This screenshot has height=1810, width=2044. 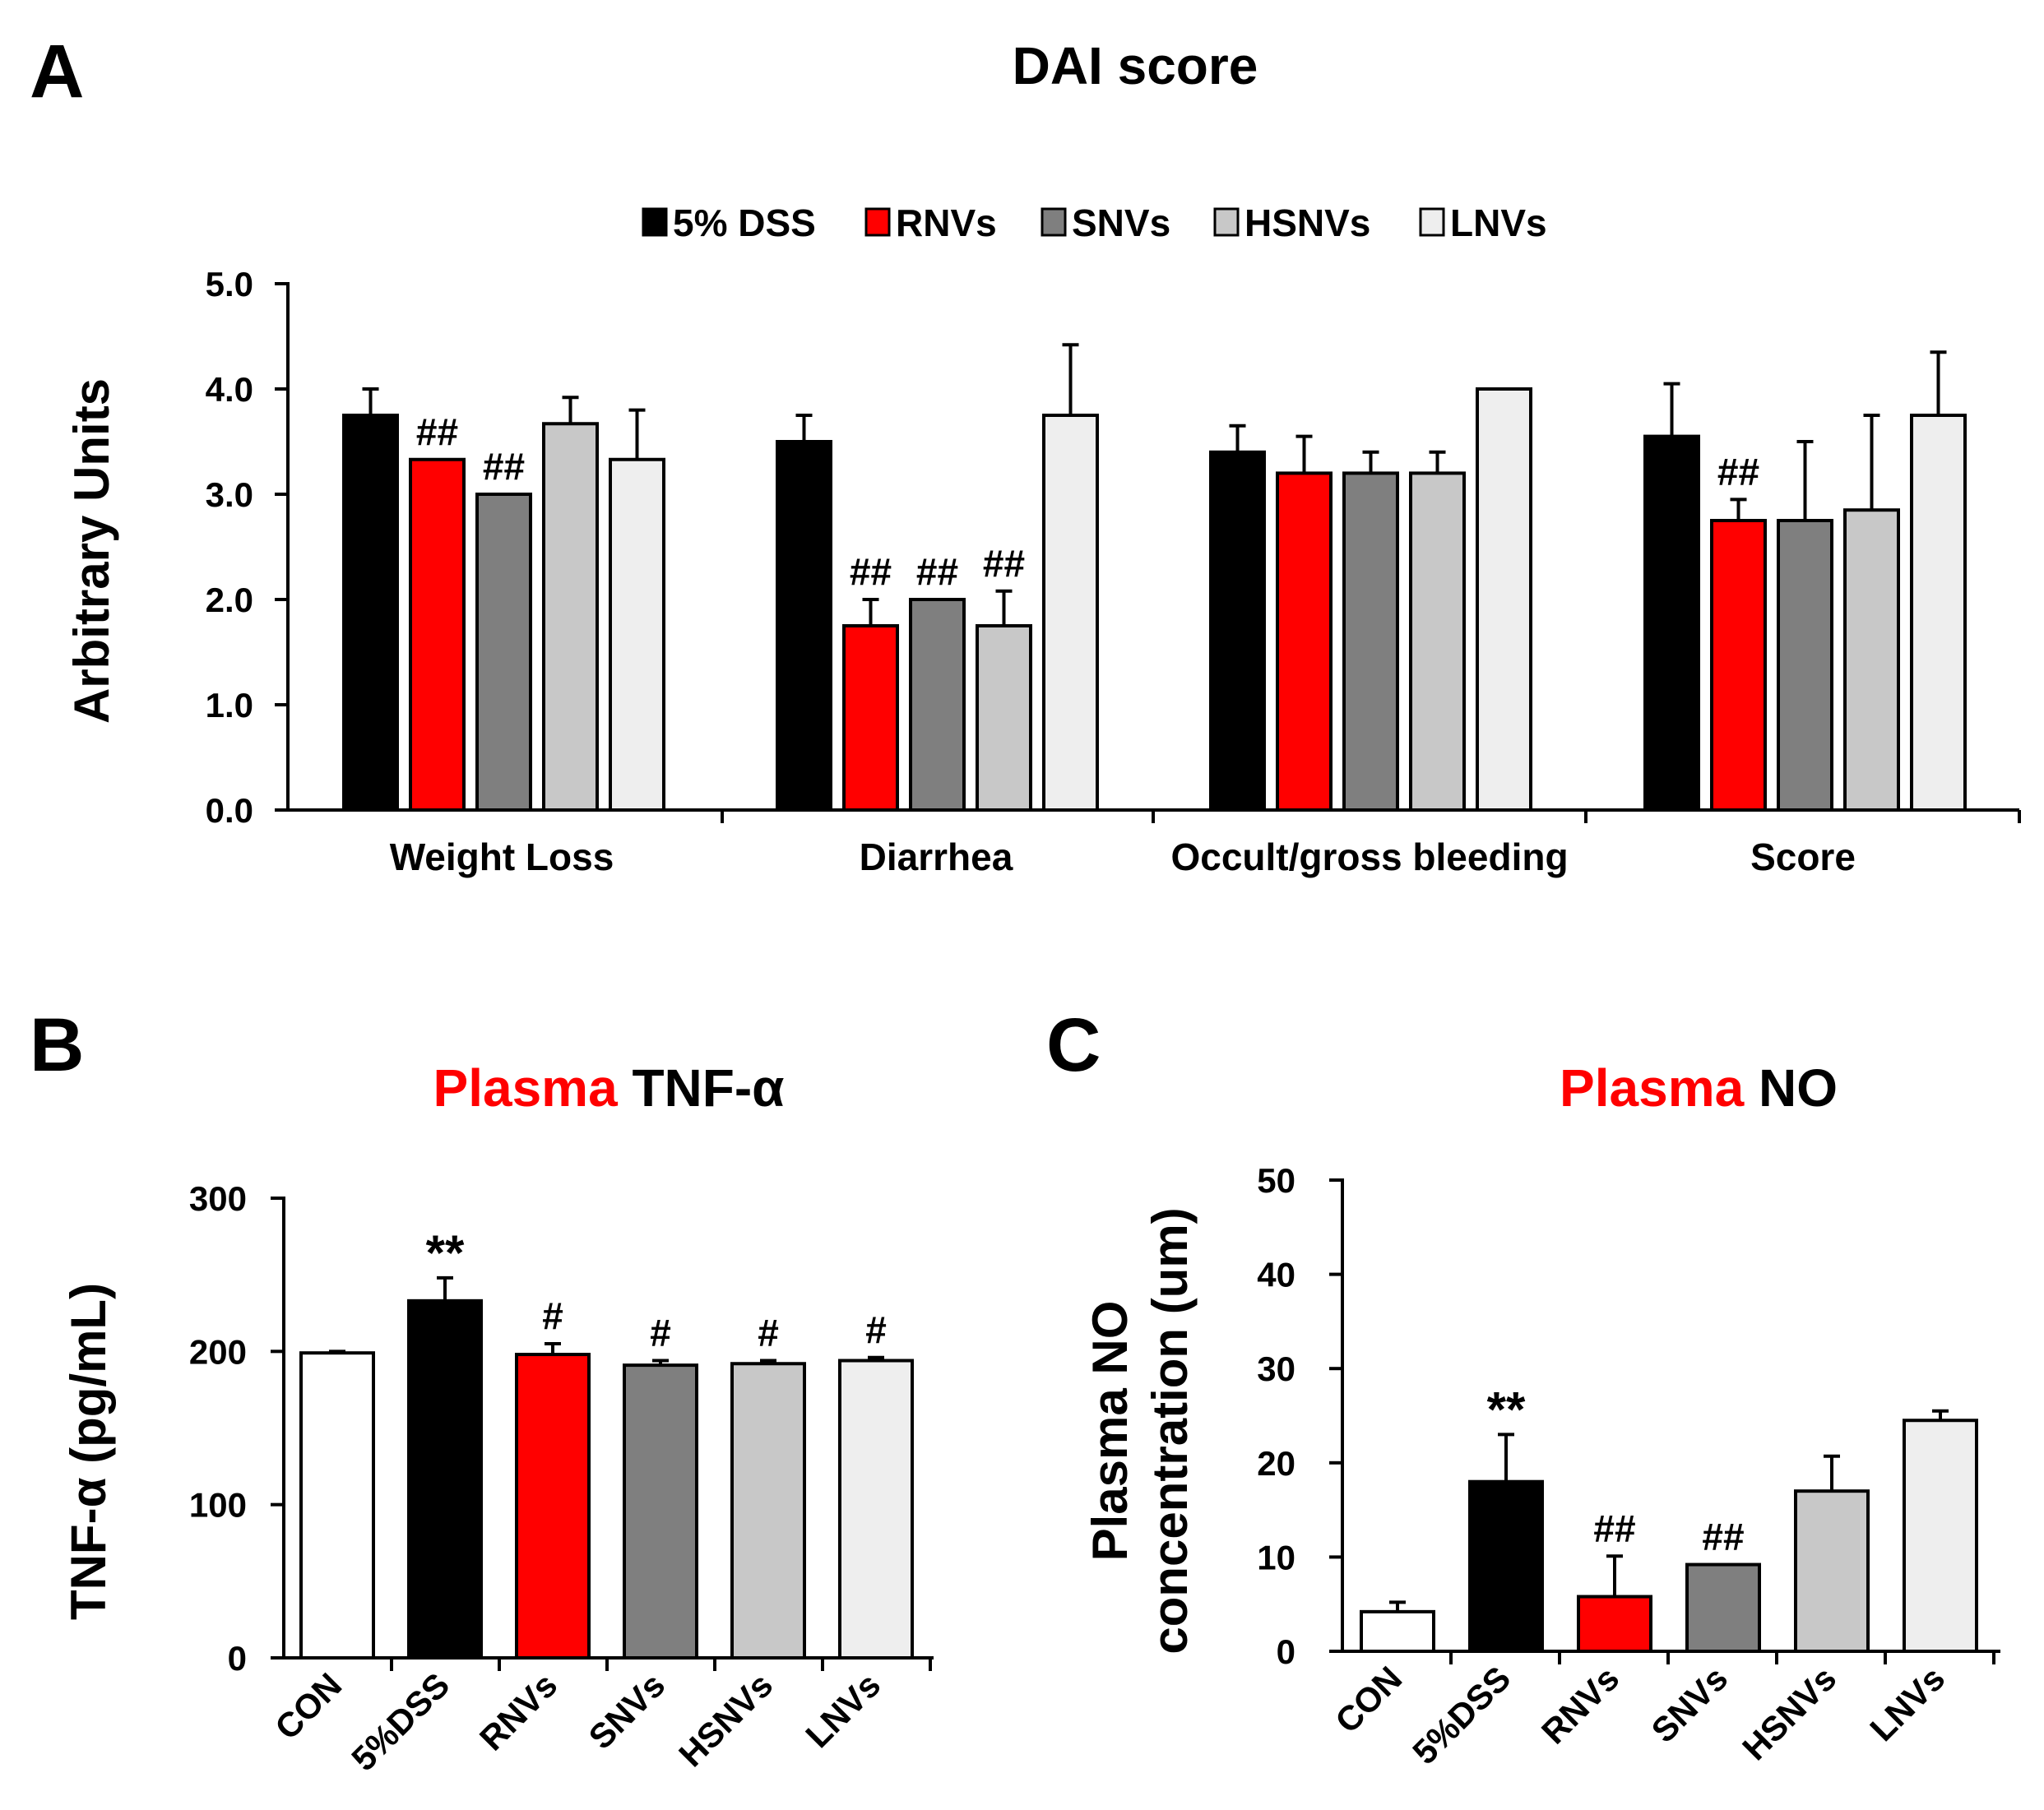 What do you see at coordinates (229, 284) in the screenshot?
I see `y-tick-label: 5.0` at bounding box center [229, 284].